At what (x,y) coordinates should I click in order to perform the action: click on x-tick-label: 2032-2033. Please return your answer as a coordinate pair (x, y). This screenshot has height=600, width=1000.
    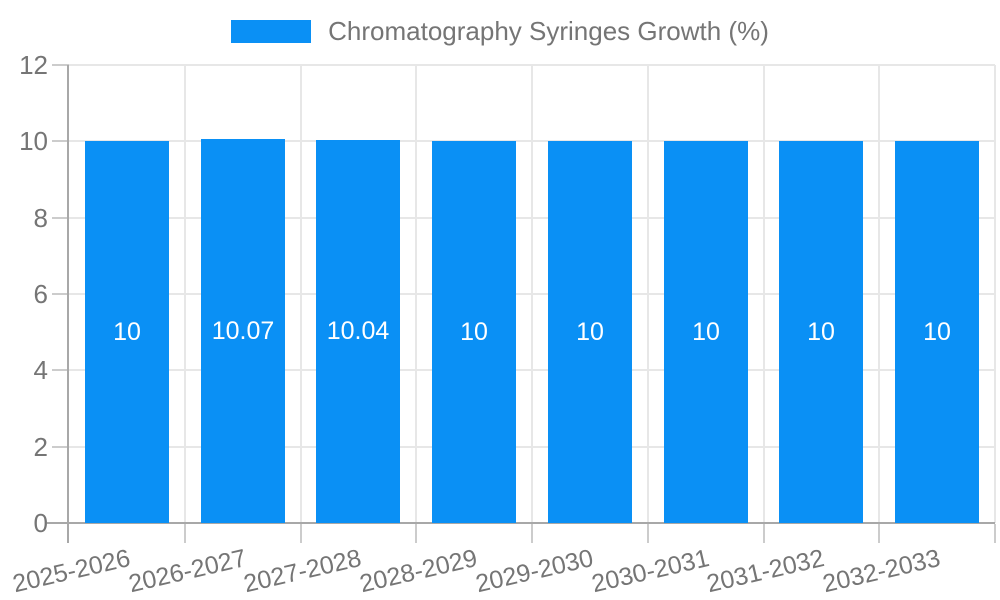
    Looking at the image, I should click on (882, 571).